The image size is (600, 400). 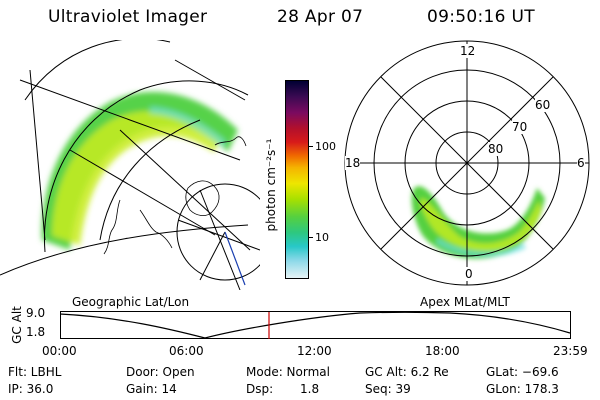 What do you see at coordinates (496, 149) in the screenshot?
I see `mlat-label-80: 80` at bounding box center [496, 149].